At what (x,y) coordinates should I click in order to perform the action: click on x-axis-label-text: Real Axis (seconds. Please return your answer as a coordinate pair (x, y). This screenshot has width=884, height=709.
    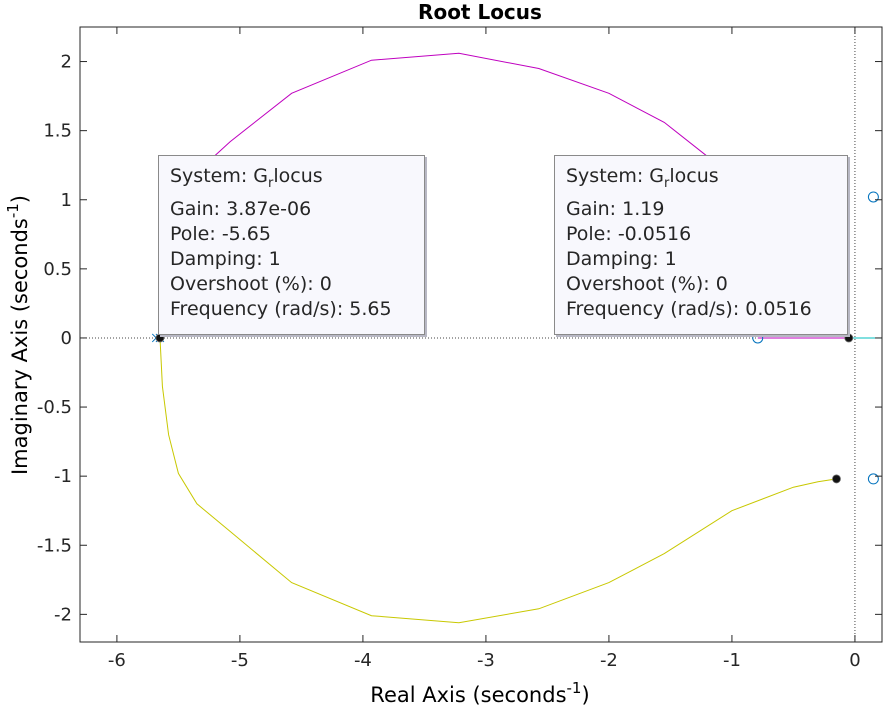
    Looking at the image, I should click on (468, 695).